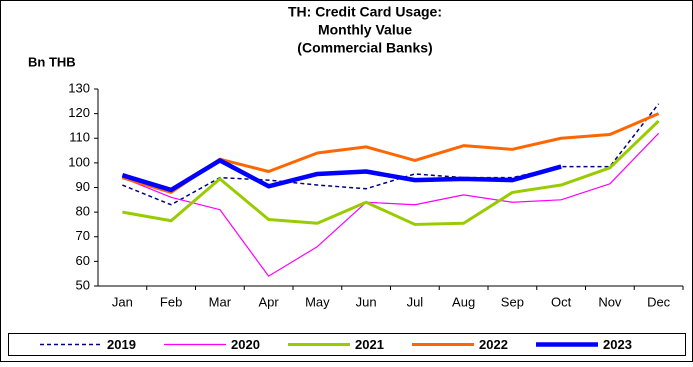 This screenshot has height=367, width=693. What do you see at coordinates (171, 301) in the screenshot?
I see `x-tick-label: Feb` at bounding box center [171, 301].